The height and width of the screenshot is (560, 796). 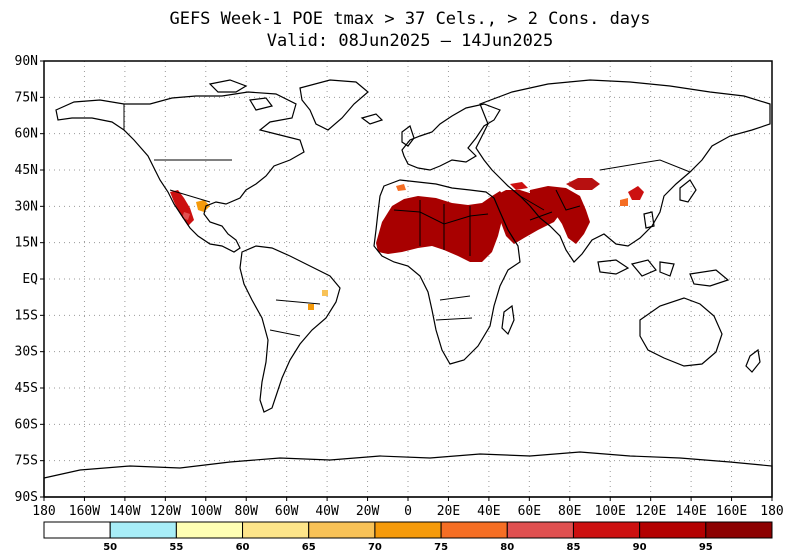 I want to click on iceland, so click(x=372, y=119).